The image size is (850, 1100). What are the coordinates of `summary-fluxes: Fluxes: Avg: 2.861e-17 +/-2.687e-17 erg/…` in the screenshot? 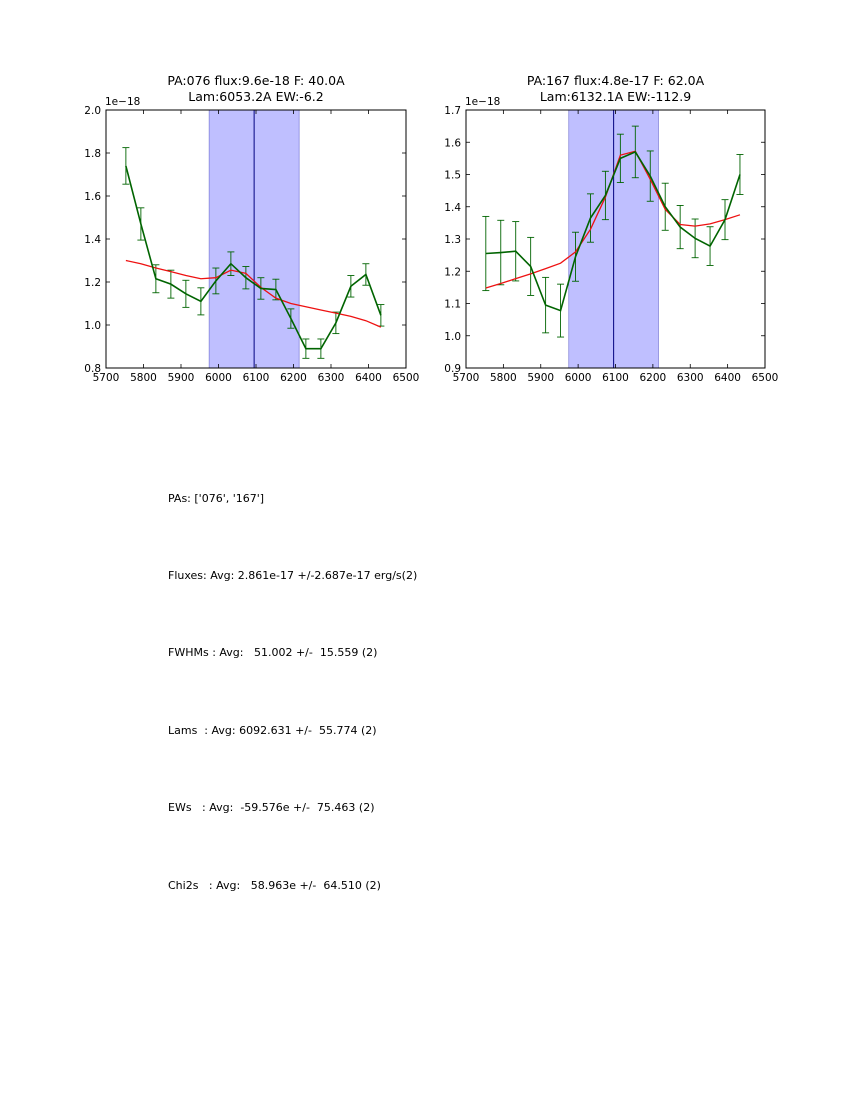 It's located at (293, 575).